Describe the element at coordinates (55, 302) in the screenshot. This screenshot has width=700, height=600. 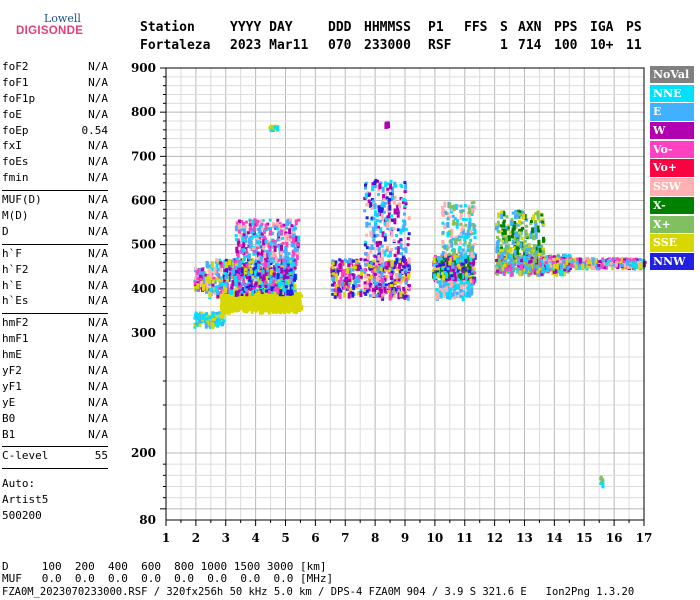
I see `param-row: h`Es N/A` at that location.